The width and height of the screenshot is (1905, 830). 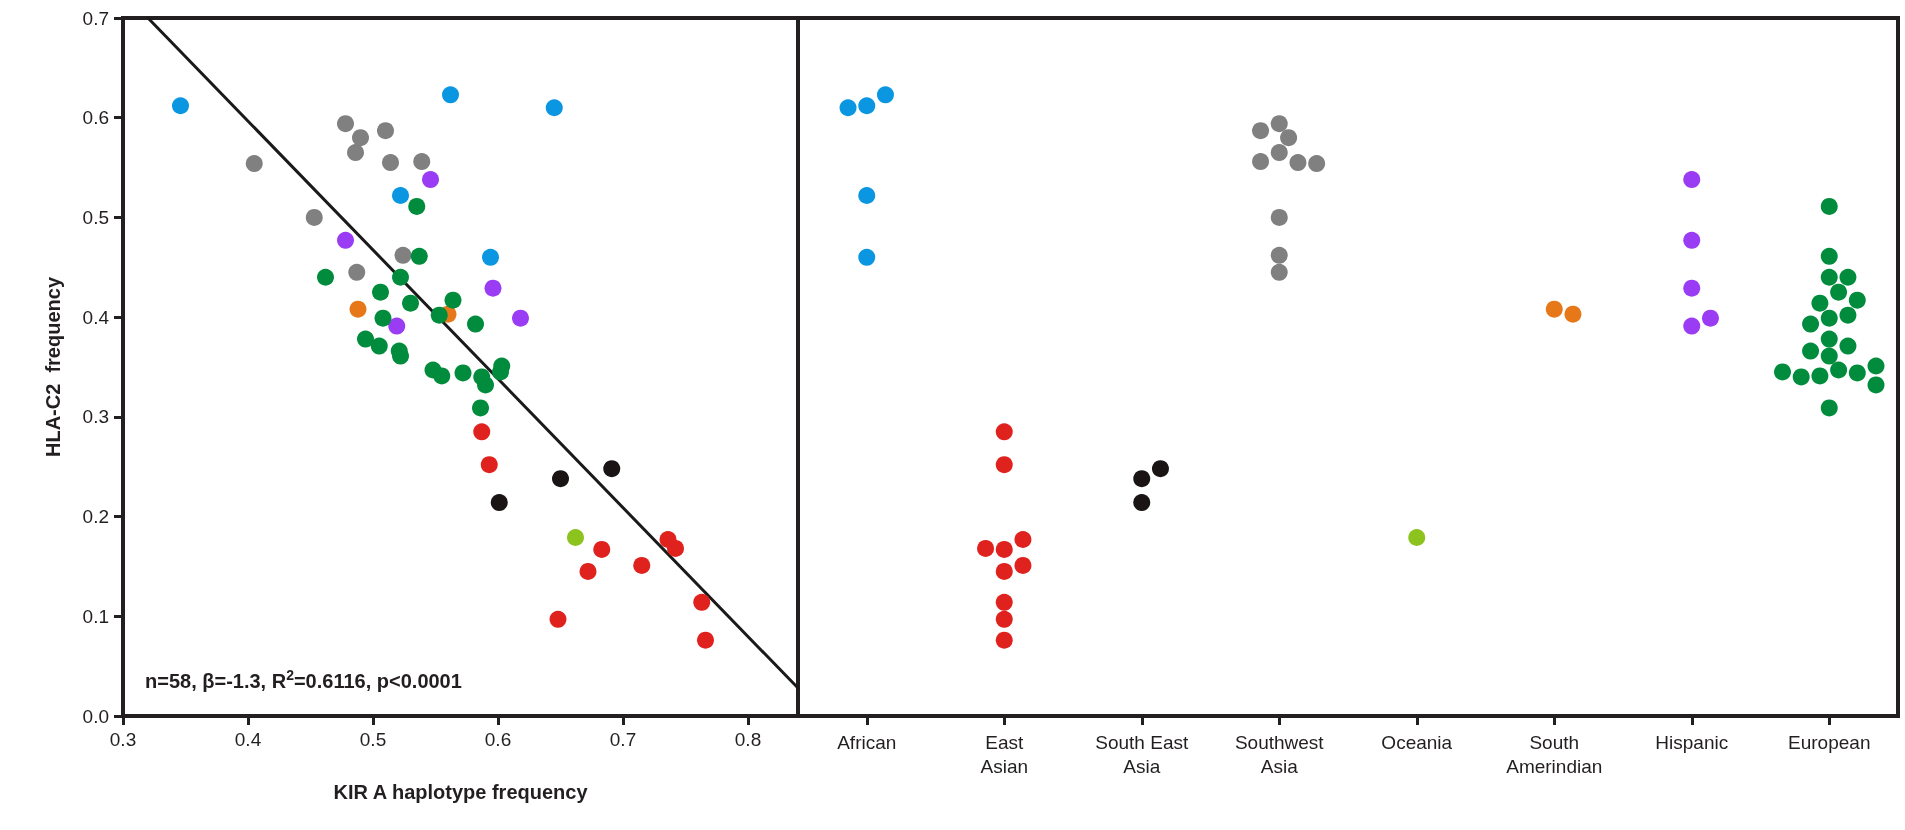 What do you see at coordinates (1829, 742) in the screenshot?
I see `x-tick-label: European` at bounding box center [1829, 742].